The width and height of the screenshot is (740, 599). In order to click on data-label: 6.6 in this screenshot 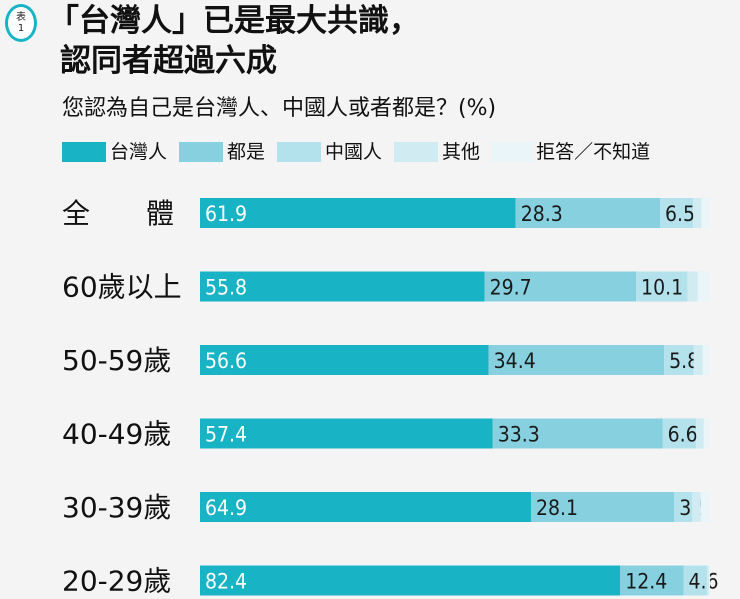, I will do `click(683, 435)`.